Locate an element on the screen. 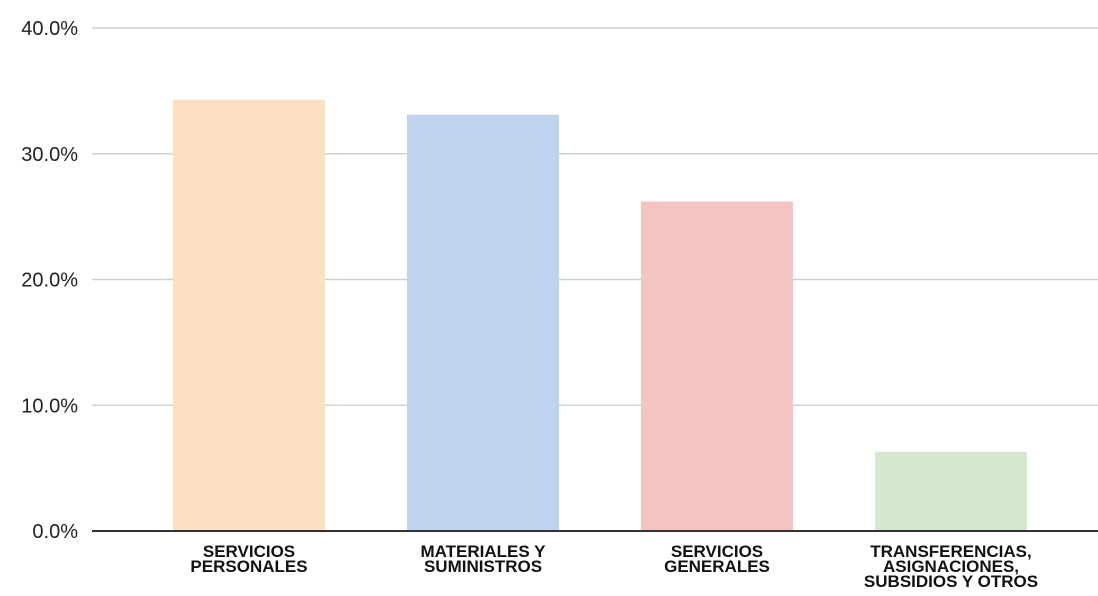 This screenshot has height=596, width=1098. x-category-label: SERVICIOS GENERALES is located at coordinates (717, 559).